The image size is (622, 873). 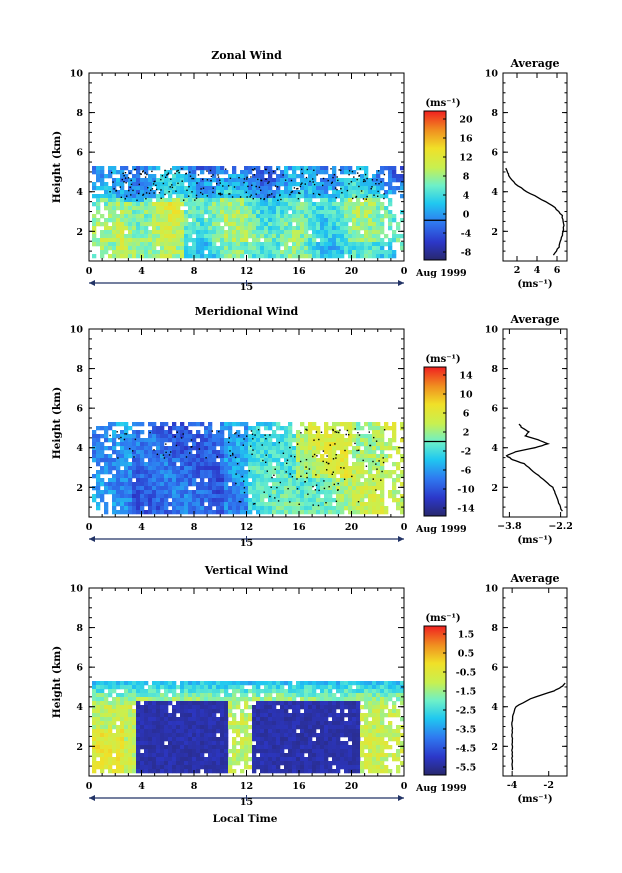 What do you see at coordinates (141, 271) in the screenshot?
I see `x-tick-label: 4` at bounding box center [141, 271].